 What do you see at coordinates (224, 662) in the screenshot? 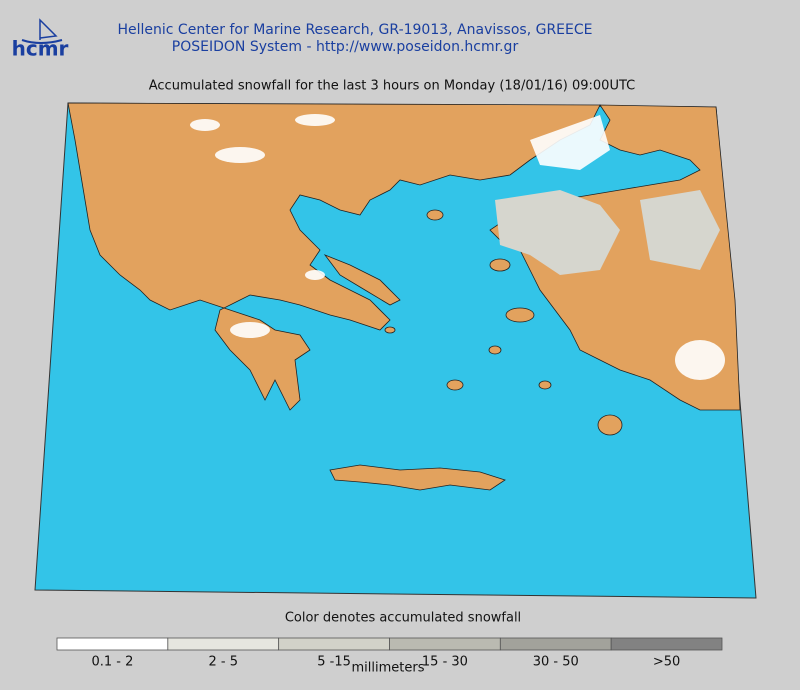
I see `legend-label: 2 - 5` at bounding box center [224, 662].